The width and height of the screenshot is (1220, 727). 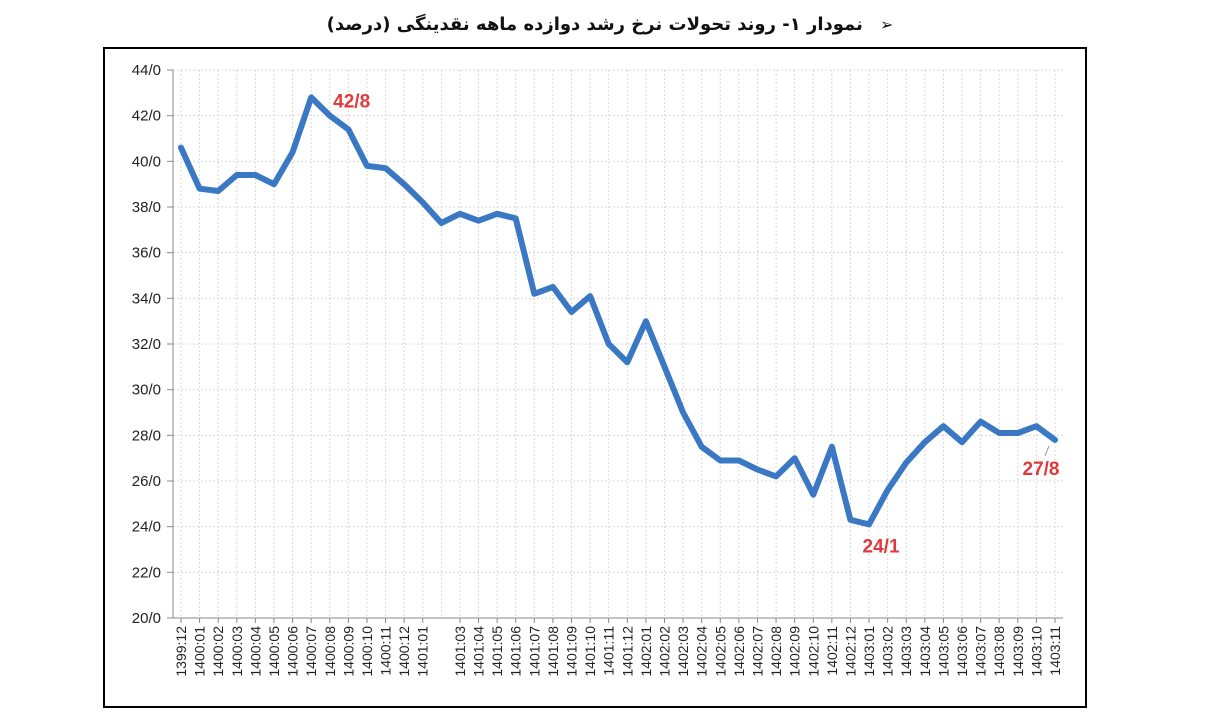 What do you see at coordinates (146, 435) in the screenshot?
I see `y-tick-label: 28/0` at bounding box center [146, 435].